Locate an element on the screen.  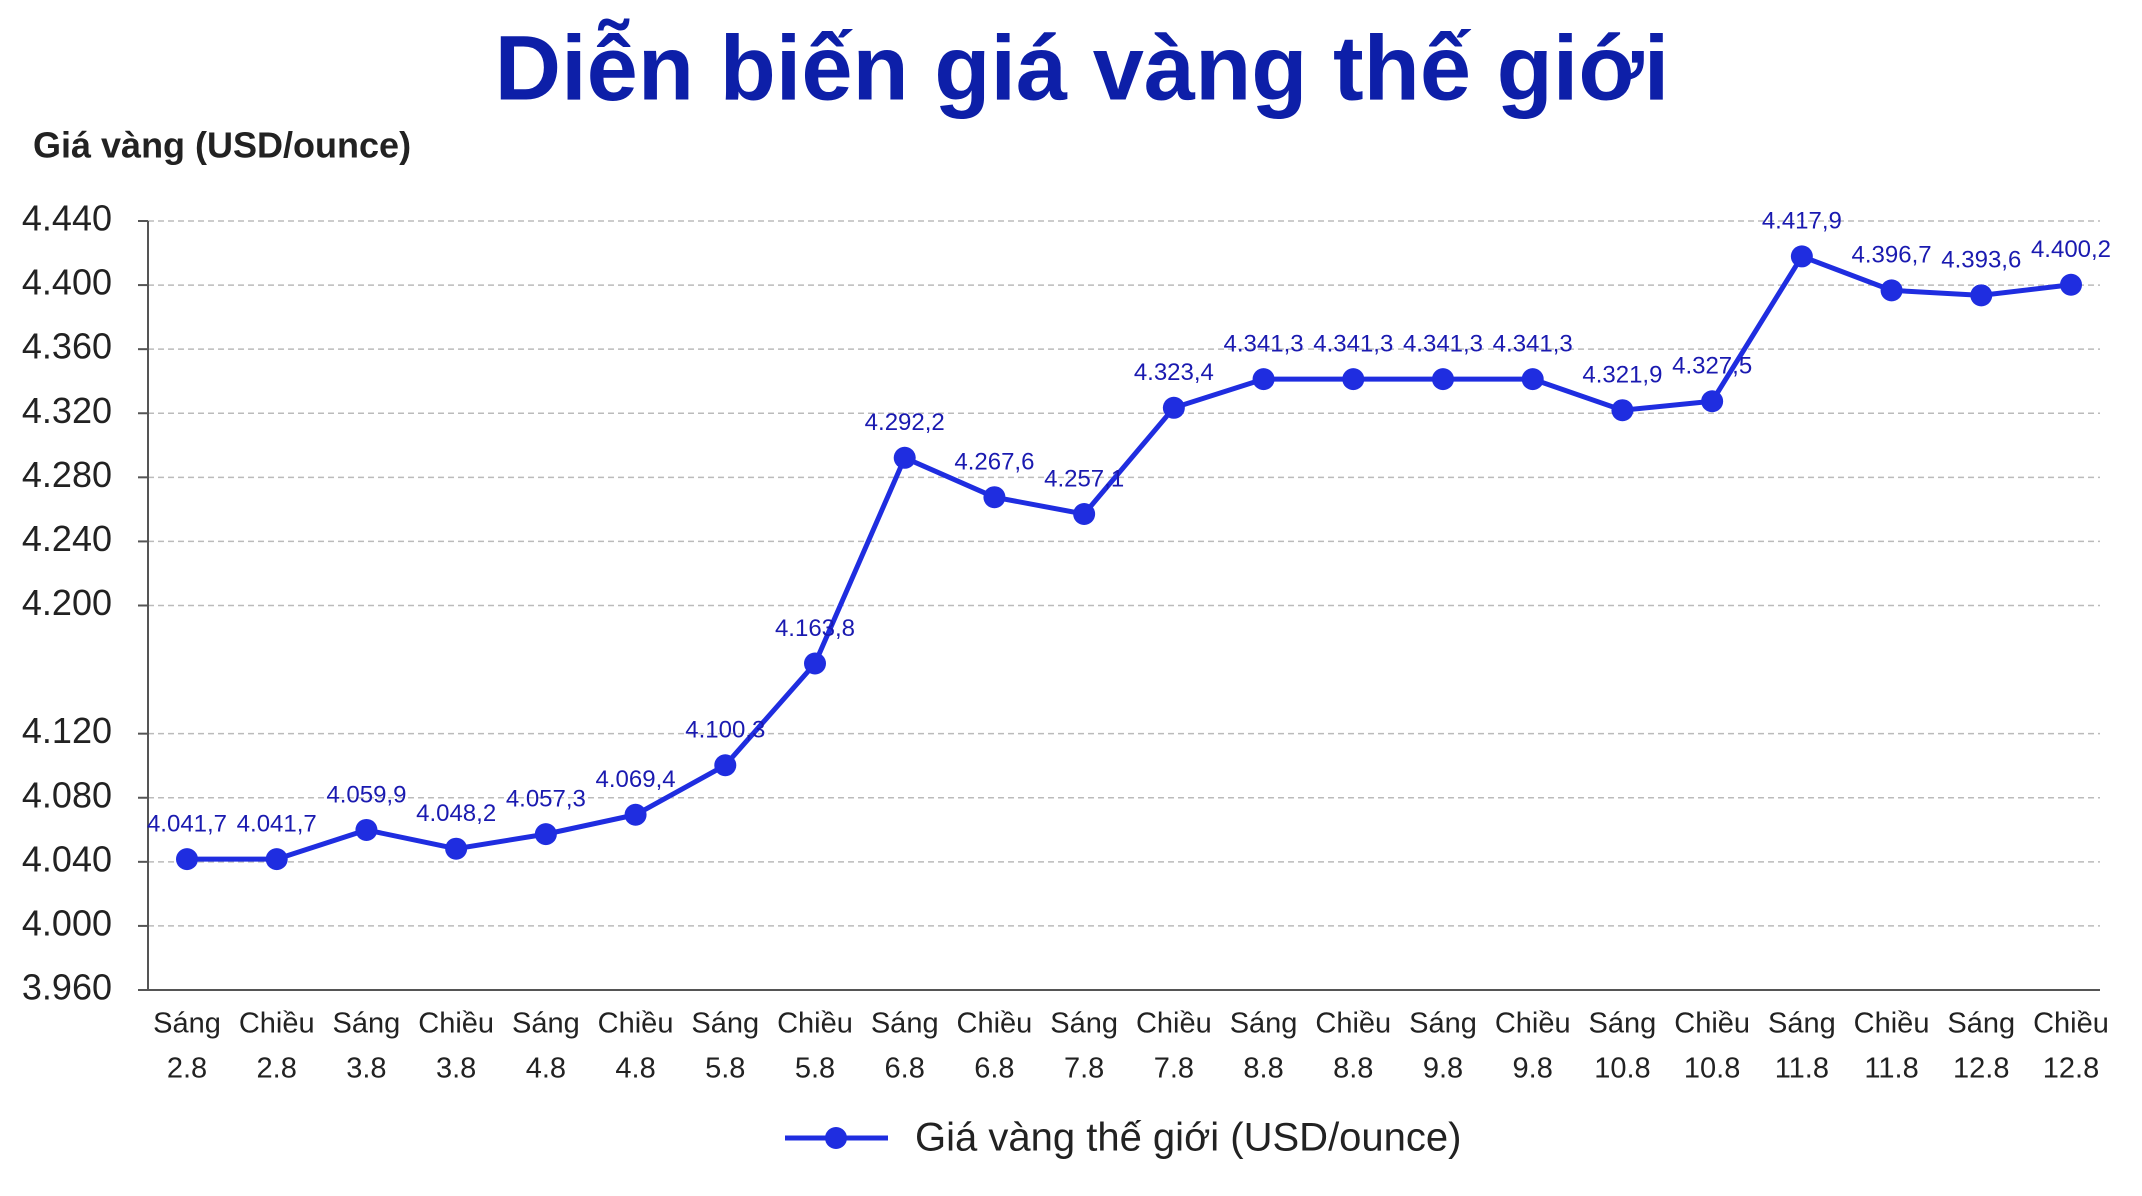
data-label: 4.393,6 is located at coordinates (1981, 260).